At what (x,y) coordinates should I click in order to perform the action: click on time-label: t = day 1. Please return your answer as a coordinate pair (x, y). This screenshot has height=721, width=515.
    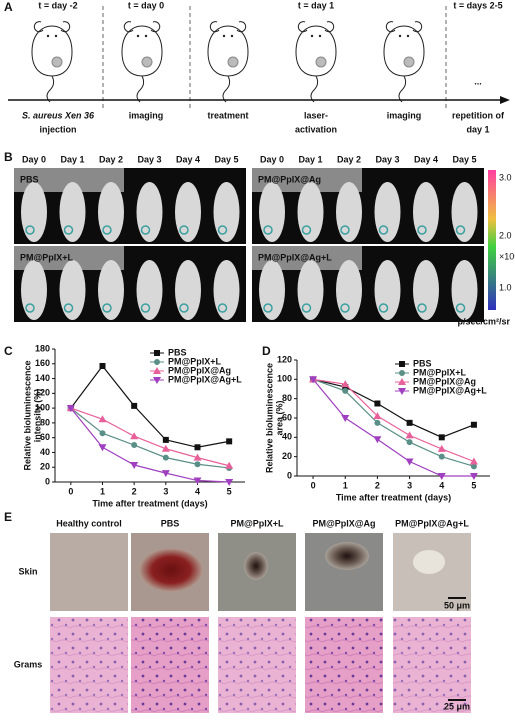
    Looking at the image, I should click on (316, 5).